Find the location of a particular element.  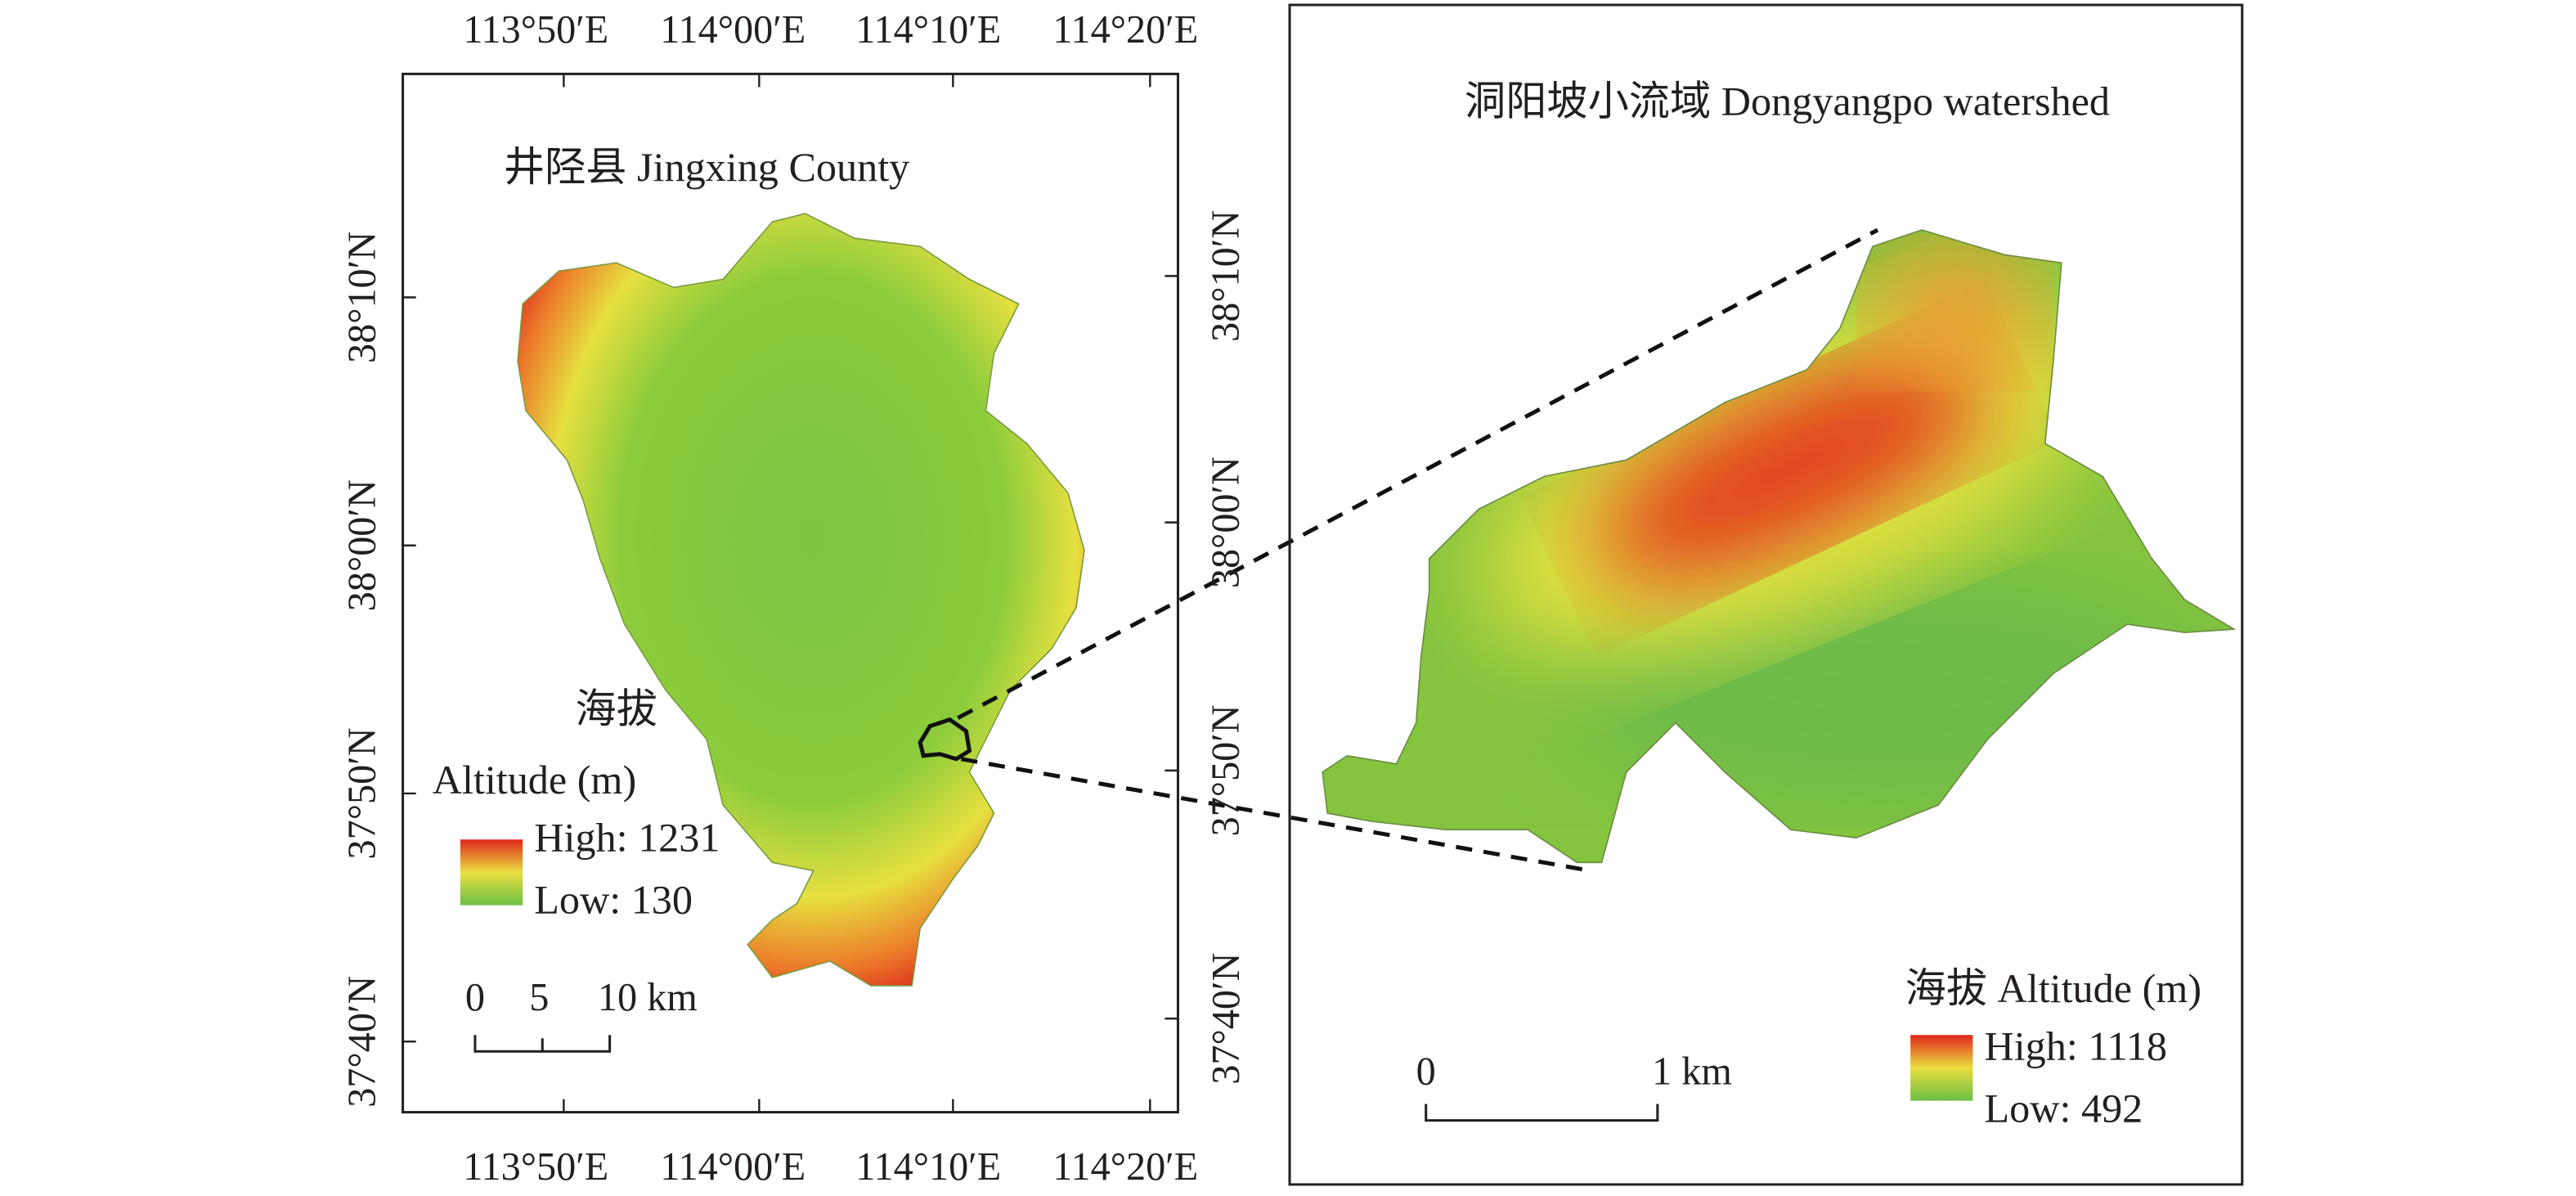

watershed-outline is located at coordinates (945, 739).